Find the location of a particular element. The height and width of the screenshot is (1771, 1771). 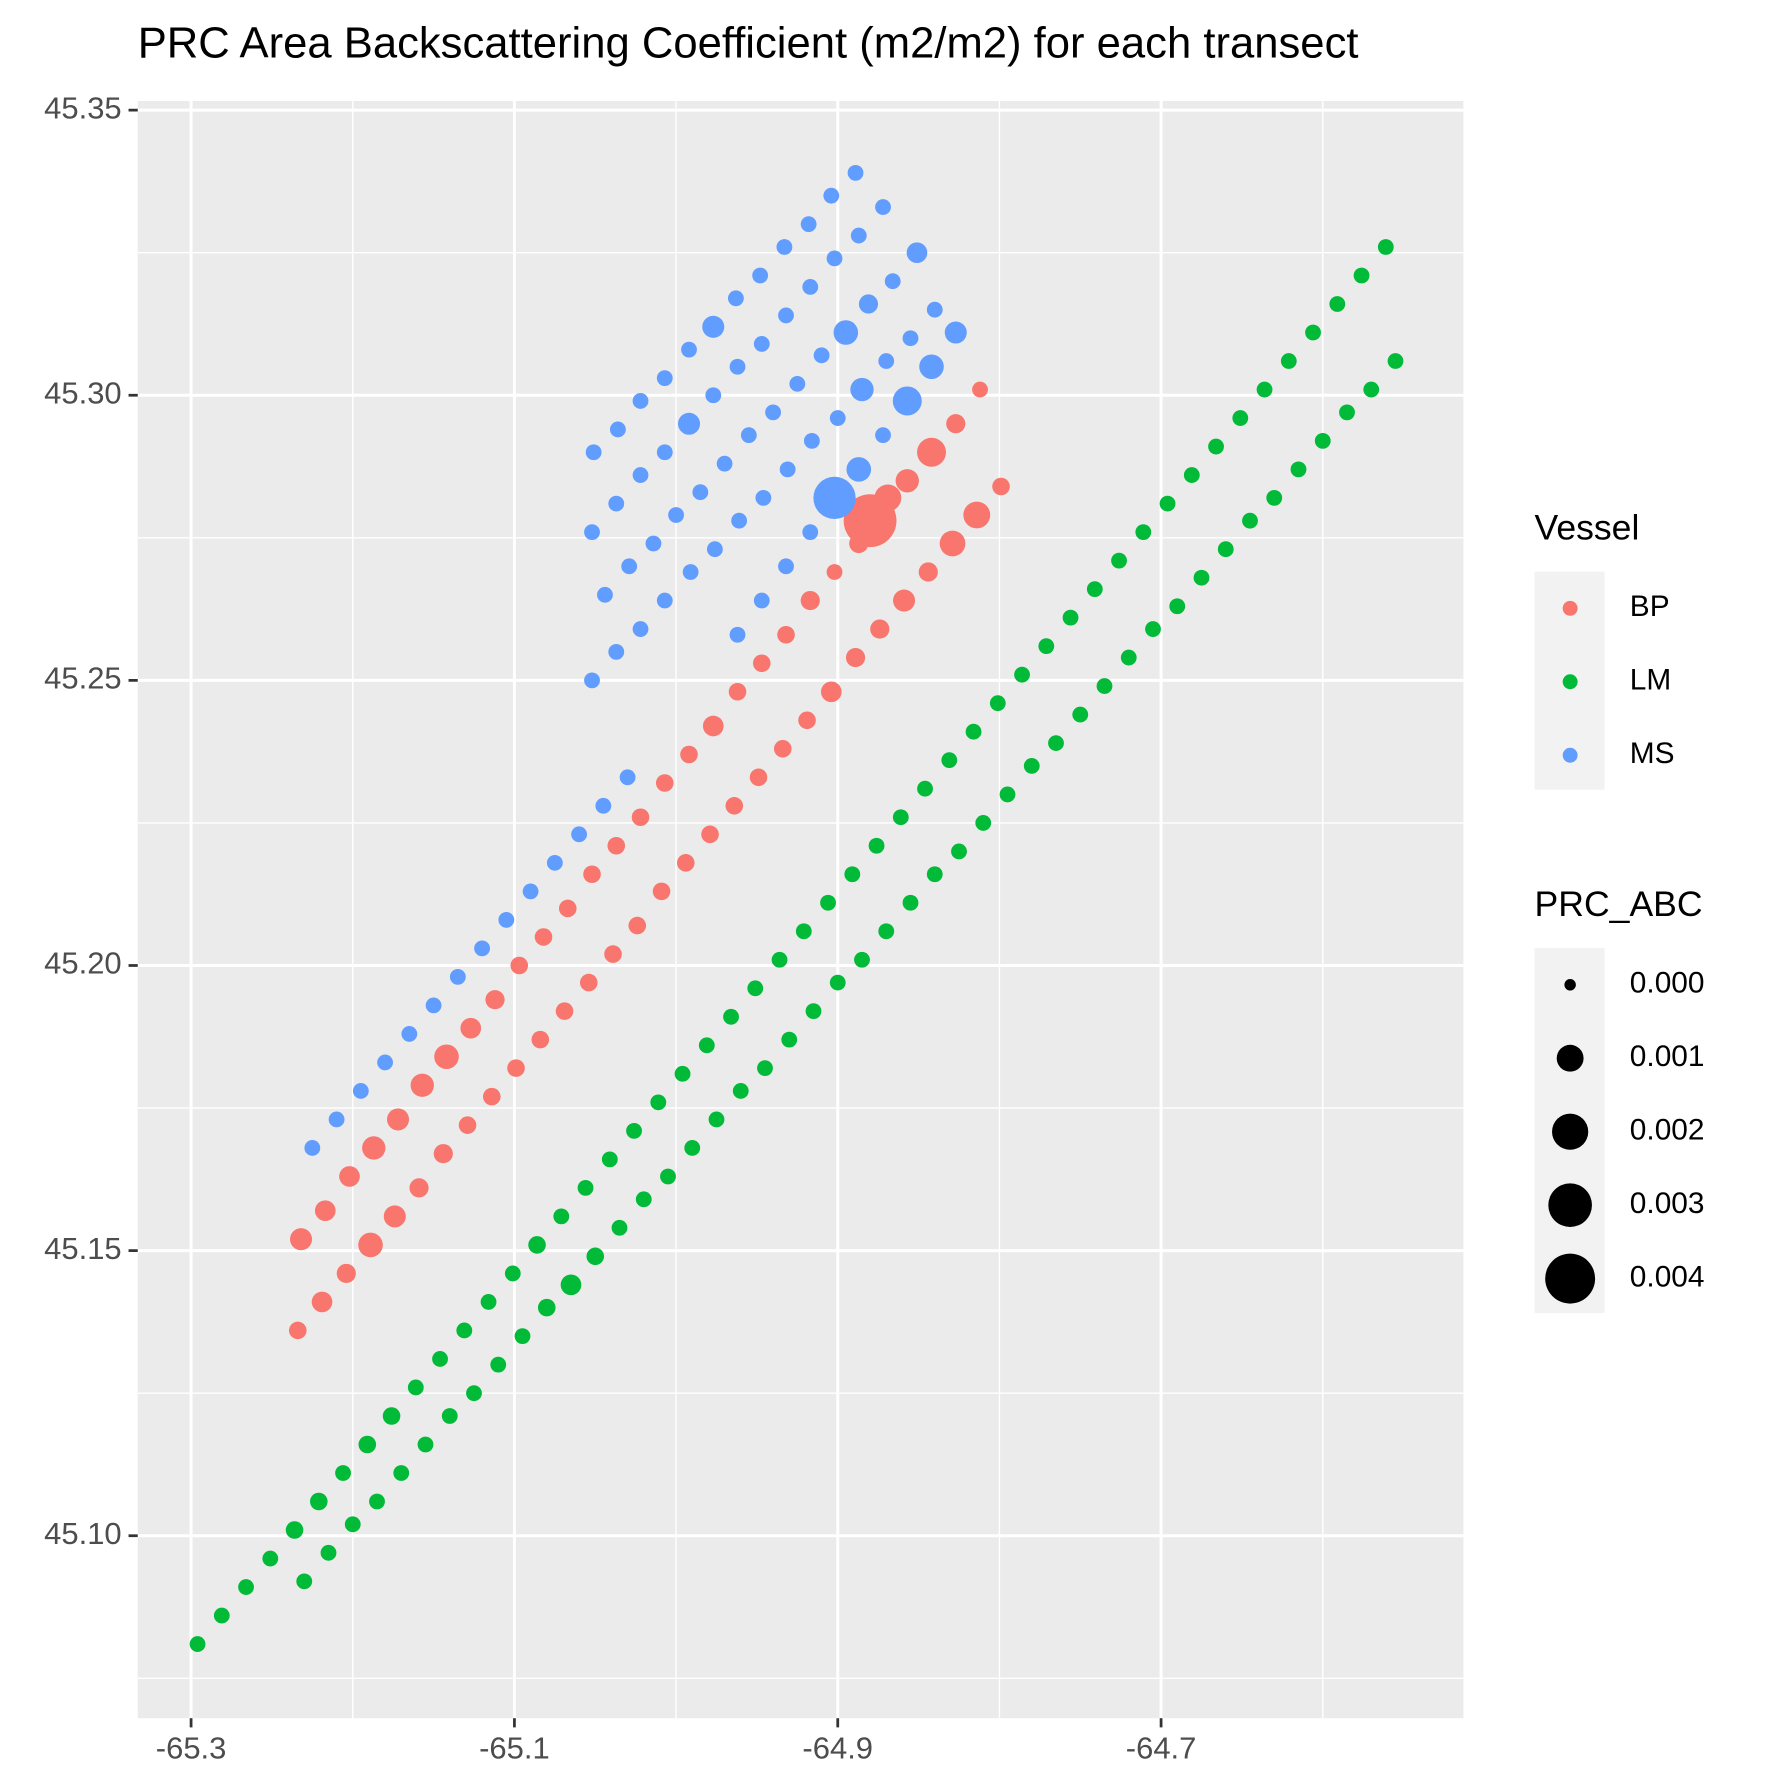

legend-label: BP is located at coordinates (1650, 606).